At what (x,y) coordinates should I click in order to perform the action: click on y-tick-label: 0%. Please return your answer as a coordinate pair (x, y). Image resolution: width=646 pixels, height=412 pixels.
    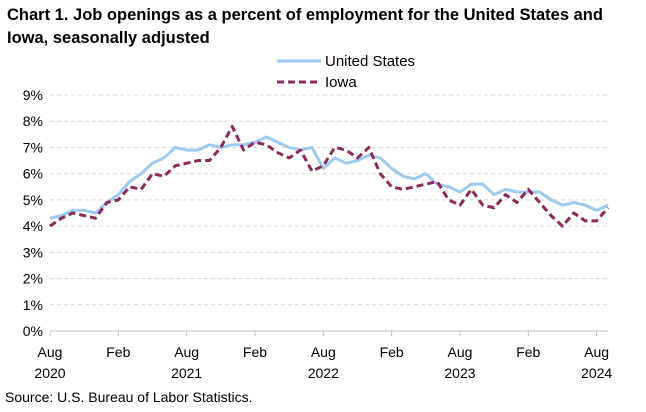
    Looking at the image, I should click on (33, 331).